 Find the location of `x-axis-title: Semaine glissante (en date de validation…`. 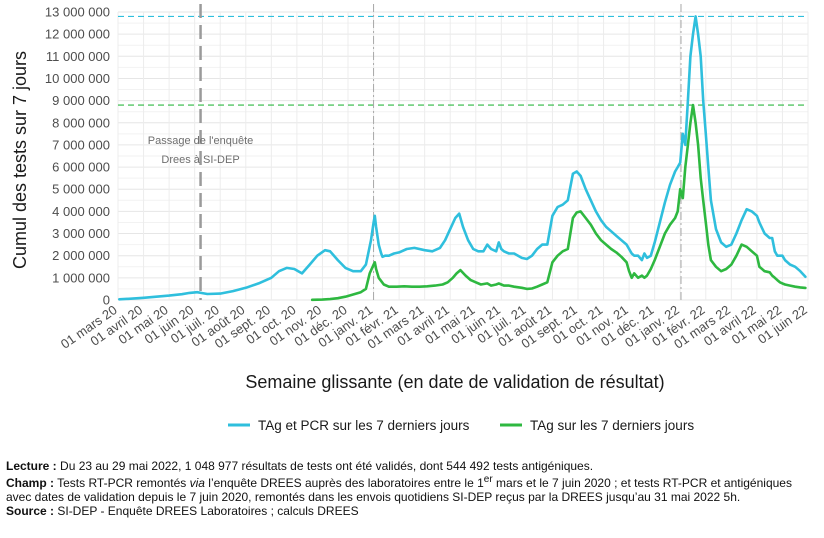

x-axis-title: Semaine glissante (en date de validation… is located at coordinates (454, 382).